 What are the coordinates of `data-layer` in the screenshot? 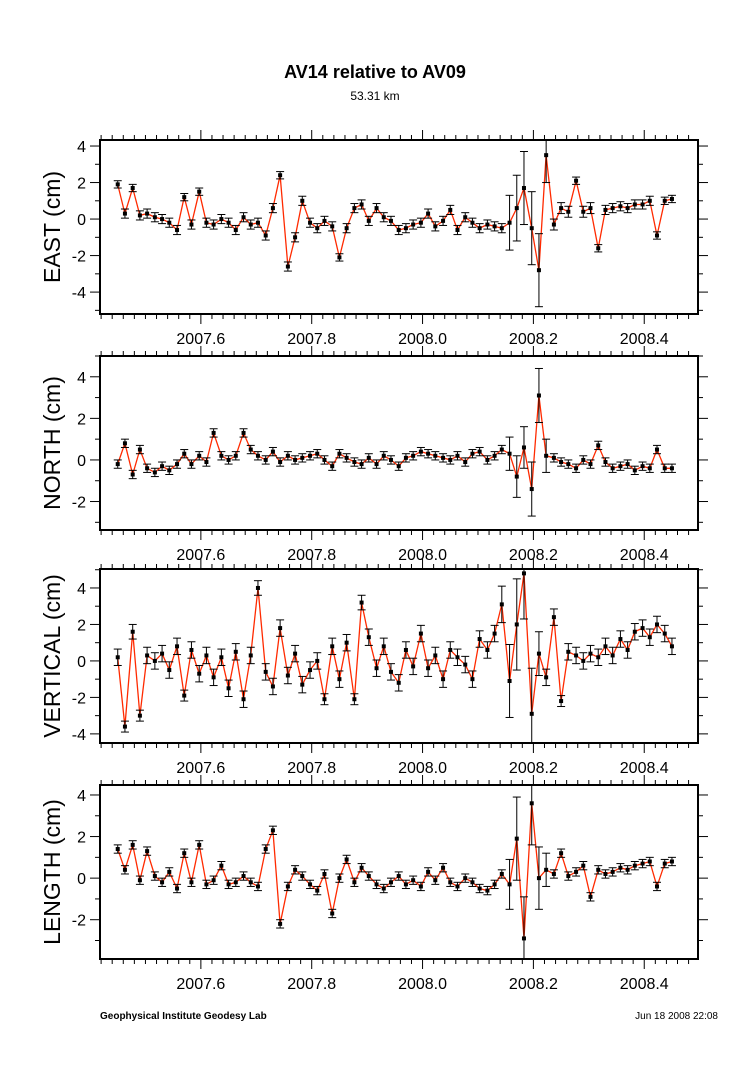 It's located at (394, 872).